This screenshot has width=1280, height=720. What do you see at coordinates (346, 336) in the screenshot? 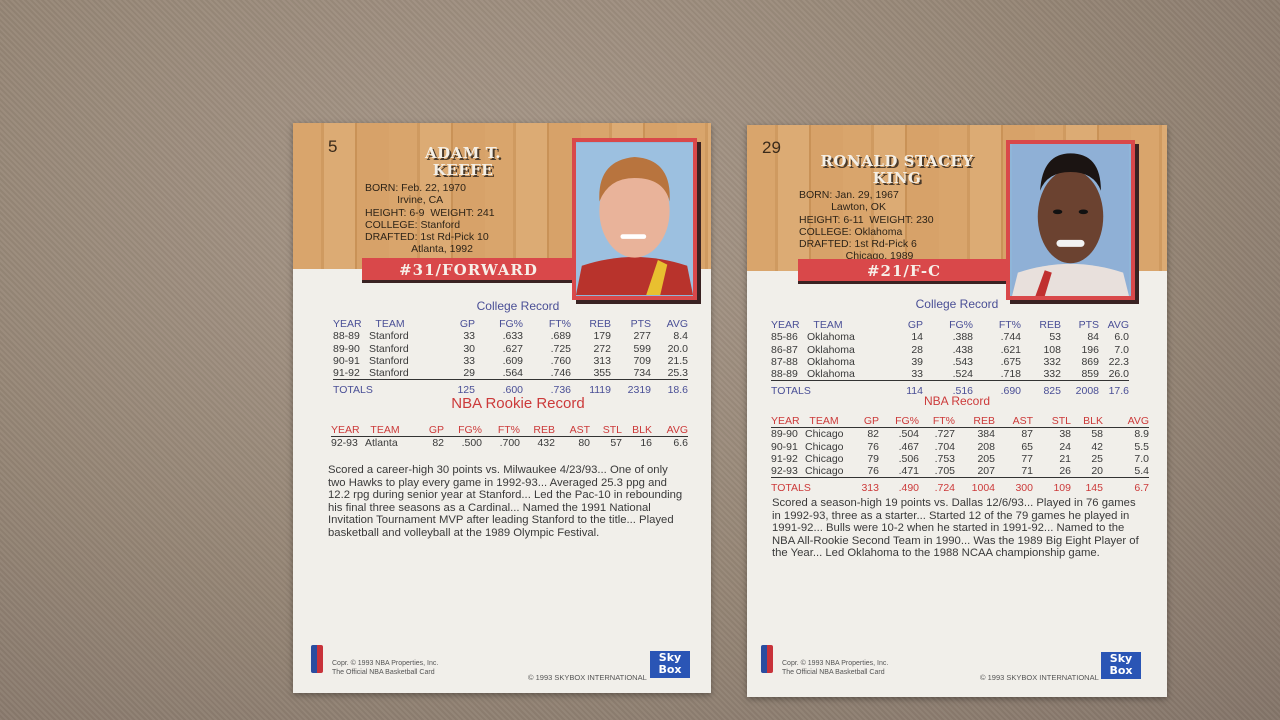
I see `table-cell: 88-89` at bounding box center [346, 336].